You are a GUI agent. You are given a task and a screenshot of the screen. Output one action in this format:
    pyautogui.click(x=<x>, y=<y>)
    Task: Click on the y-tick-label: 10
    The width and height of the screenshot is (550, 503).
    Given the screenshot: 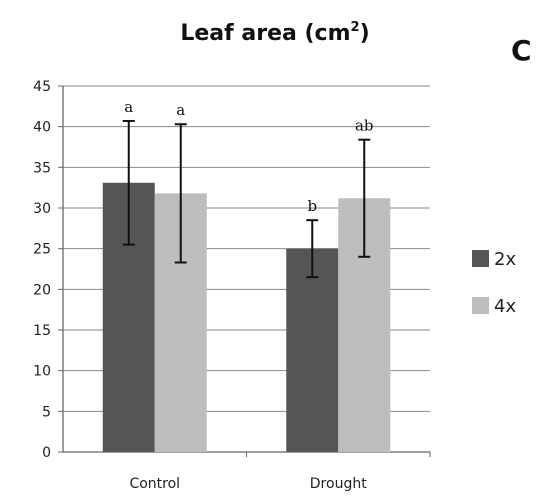 What is the action you would take?
    pyautogui.click(x=42, y=372)
    